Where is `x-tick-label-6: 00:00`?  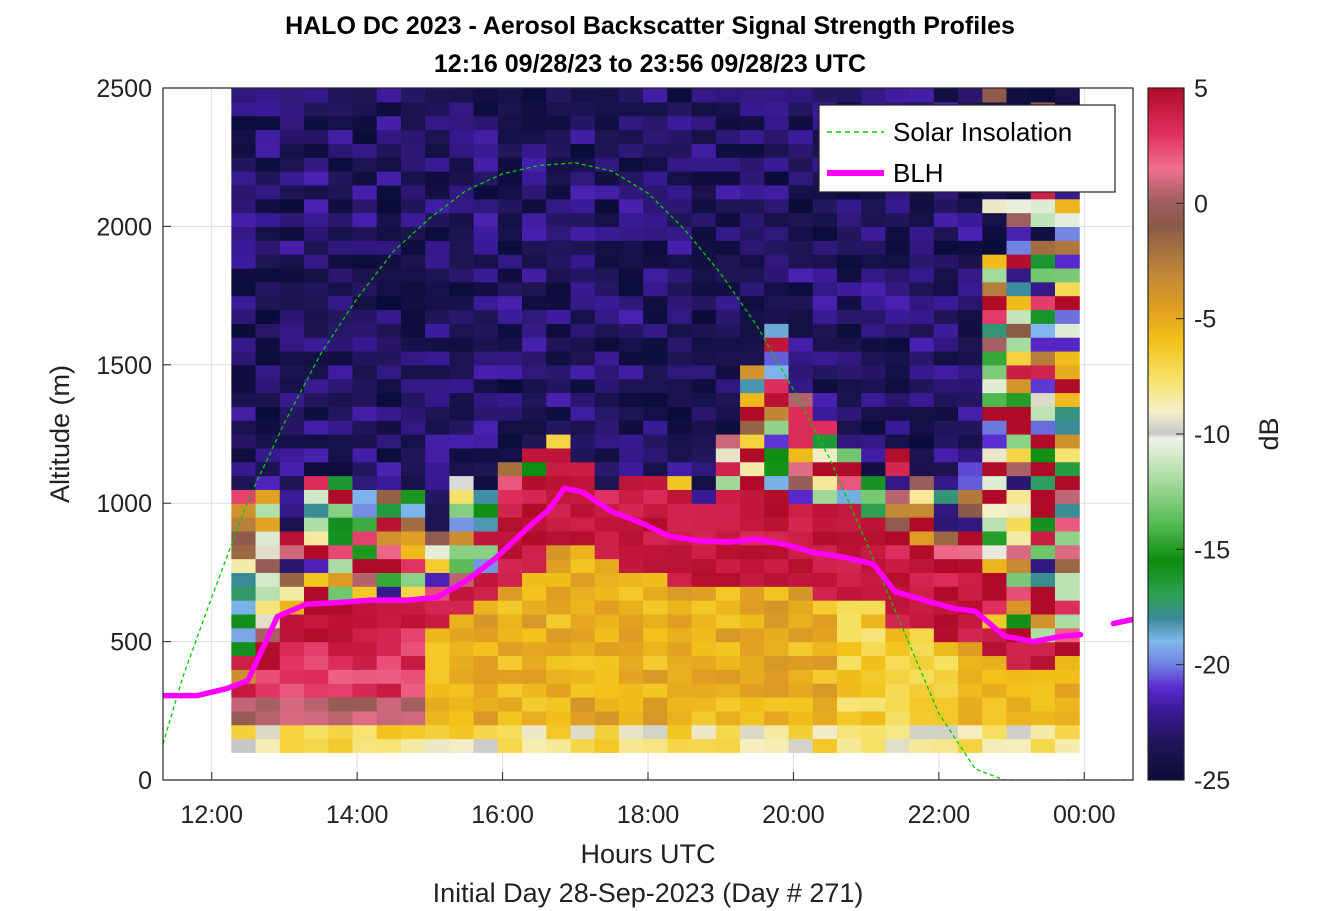 x-tick-label-6: 00:00 is located at coordinates (1084, 815).